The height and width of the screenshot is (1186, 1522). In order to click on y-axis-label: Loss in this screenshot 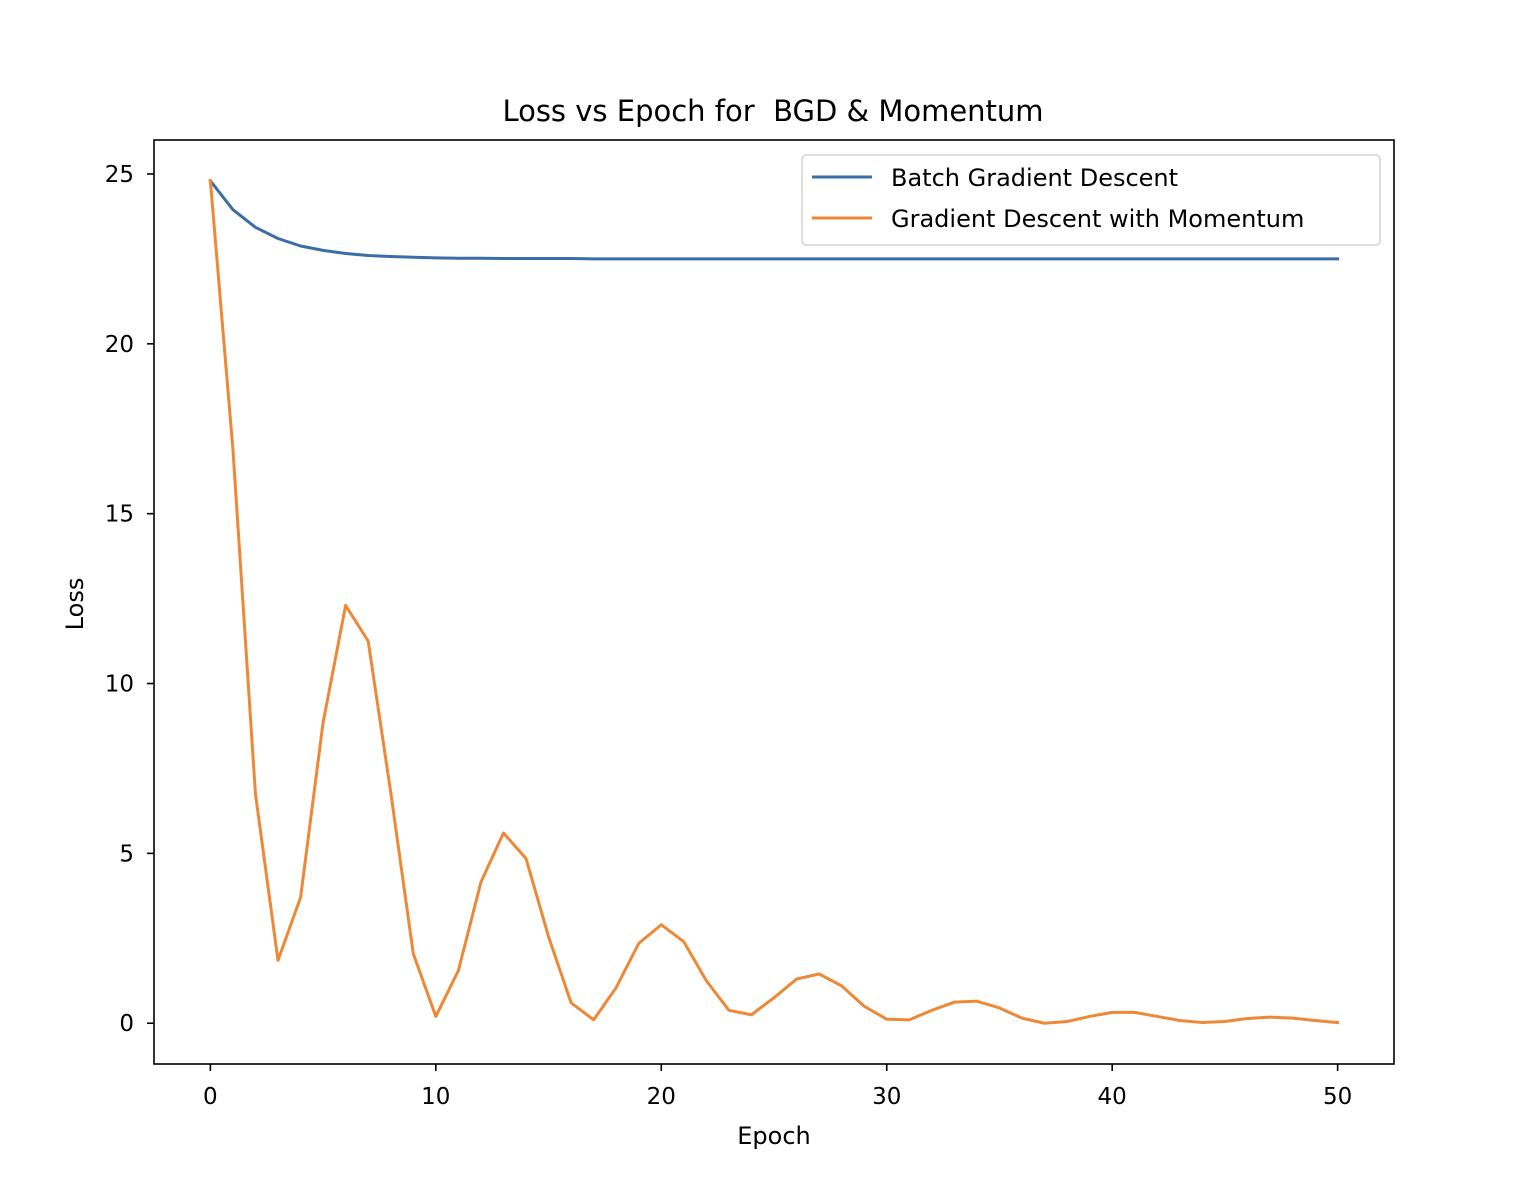, I will do `click(75, 604)`.